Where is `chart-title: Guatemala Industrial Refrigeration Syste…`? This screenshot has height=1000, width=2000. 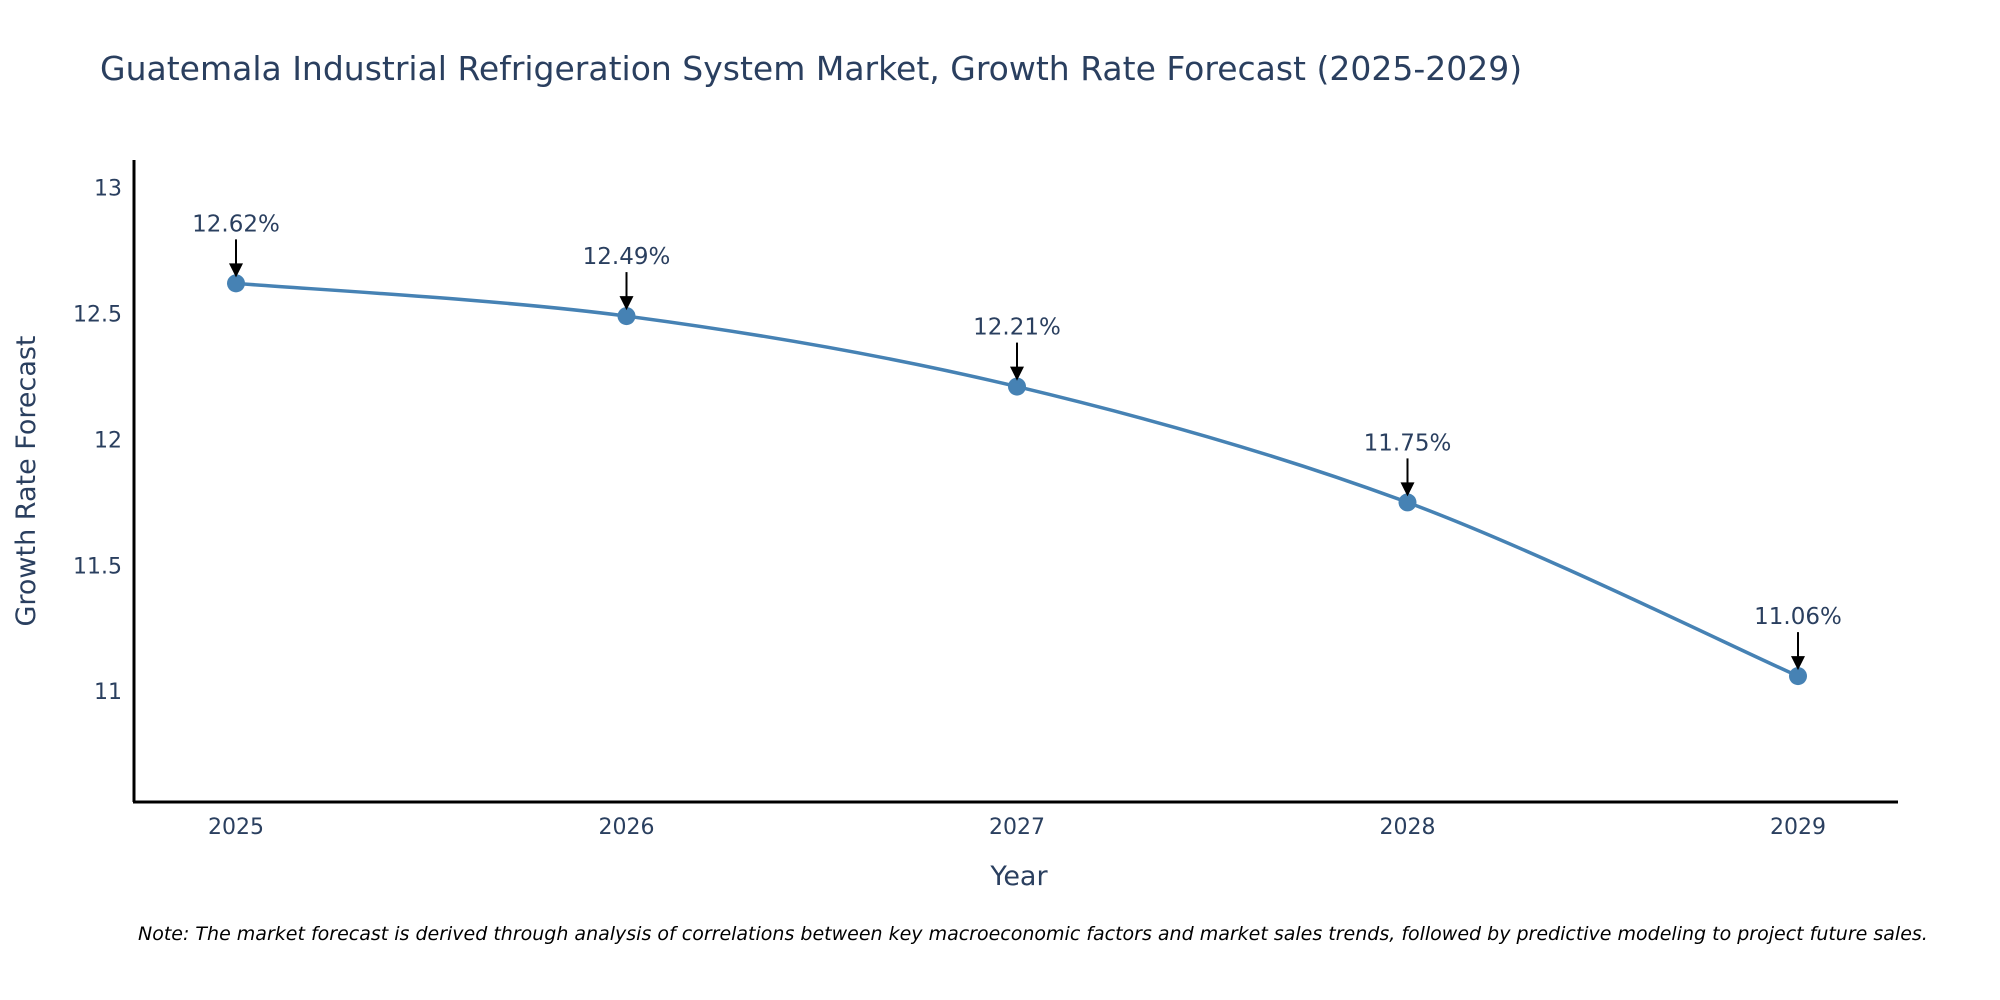
chart-title: Guatemala Industrial Refrigeration Syste… is located at coordinates (811, 68).